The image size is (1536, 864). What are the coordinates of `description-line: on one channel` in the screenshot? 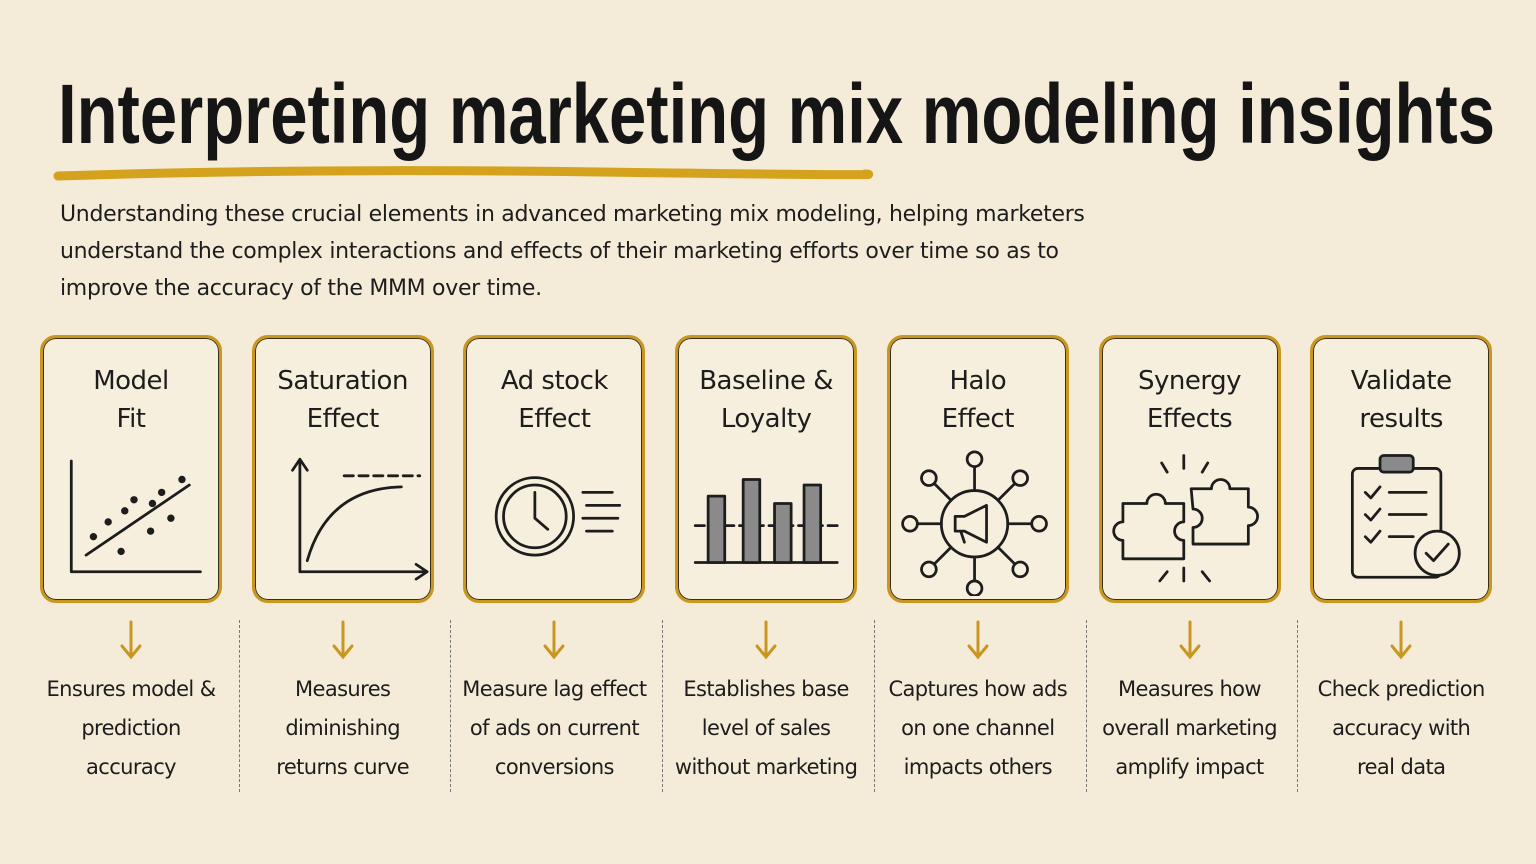 It's located at (978, 728).